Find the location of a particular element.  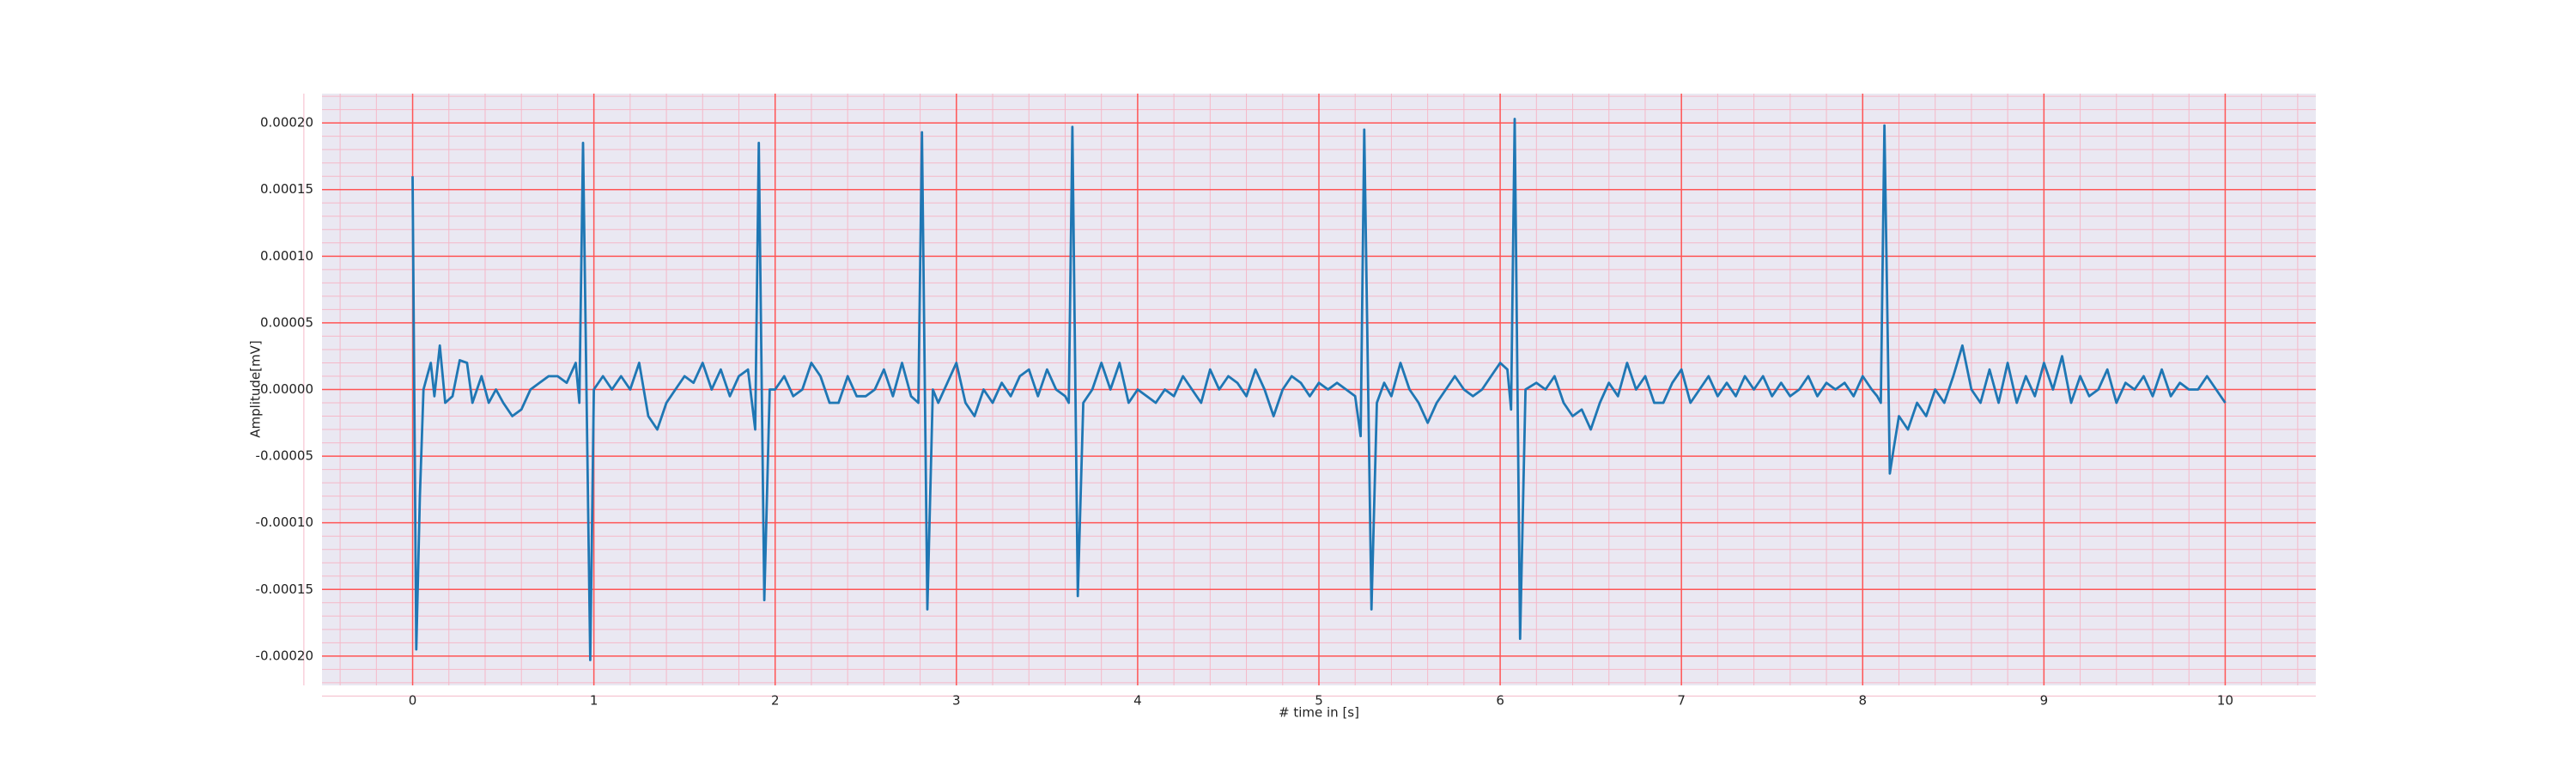

x-tick-label: 6 is located at coordinates (1500, 701).